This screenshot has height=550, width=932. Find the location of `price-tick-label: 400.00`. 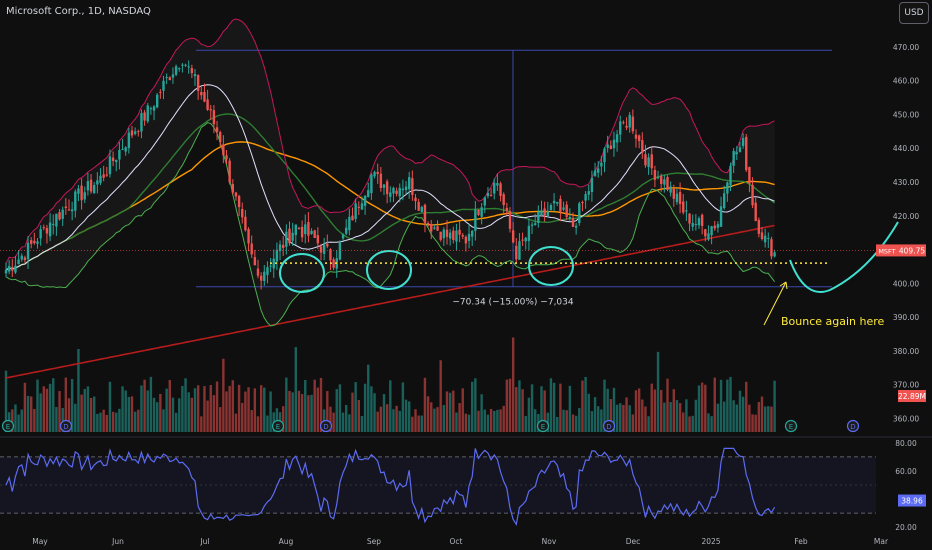

price-tick-label: 400.00 is located at coordinates (906, 283).